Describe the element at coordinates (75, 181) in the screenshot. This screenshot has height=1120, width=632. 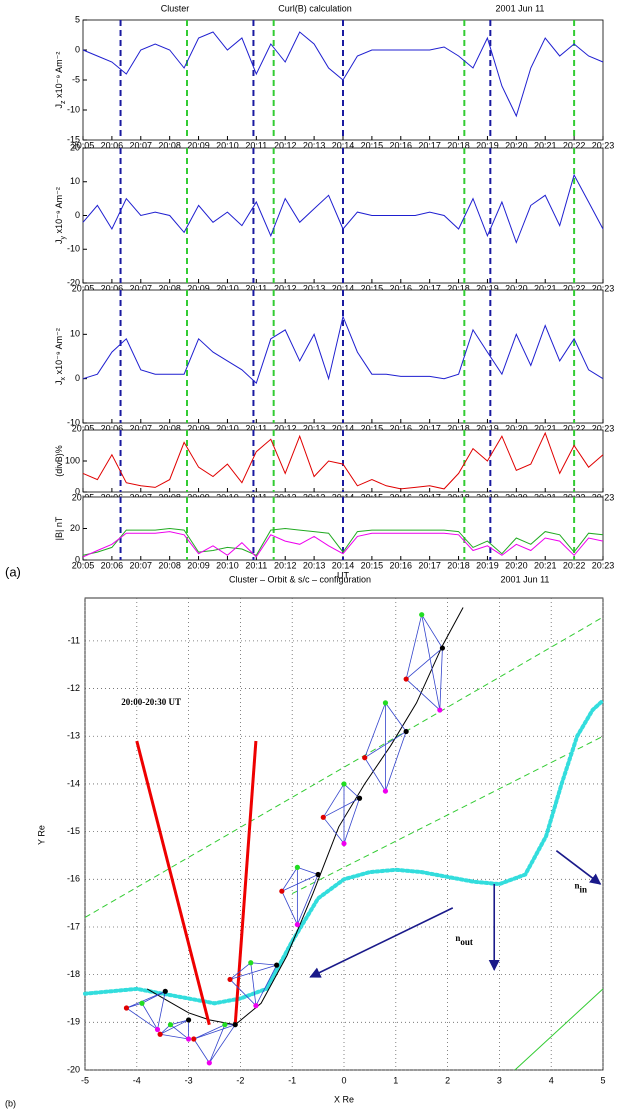
I see `y-tick-label: 10` at that location.